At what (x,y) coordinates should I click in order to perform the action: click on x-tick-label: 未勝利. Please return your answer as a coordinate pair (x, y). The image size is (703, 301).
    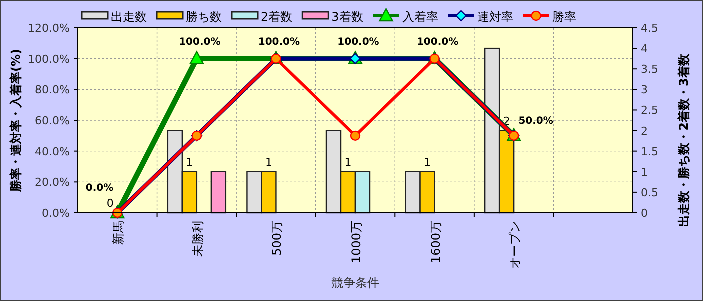
    Looking at the image, I should click on (197, 239).